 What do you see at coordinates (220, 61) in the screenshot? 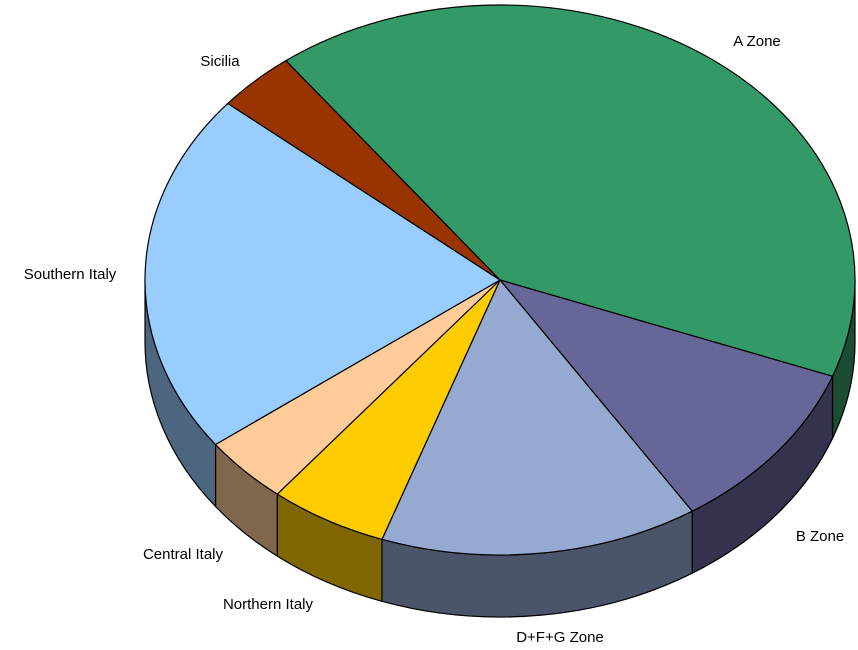
I see `slice-label: Sicilia` at bounding box center [220, 61].